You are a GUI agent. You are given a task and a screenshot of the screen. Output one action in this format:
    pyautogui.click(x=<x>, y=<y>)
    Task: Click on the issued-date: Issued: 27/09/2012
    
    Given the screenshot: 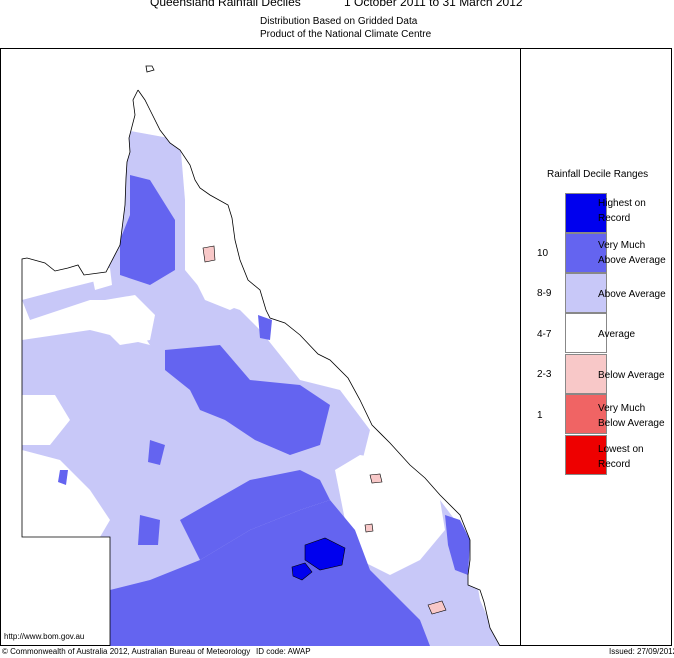 What is the action you would take?
    pyautogui.click(x=641, y=651)
    